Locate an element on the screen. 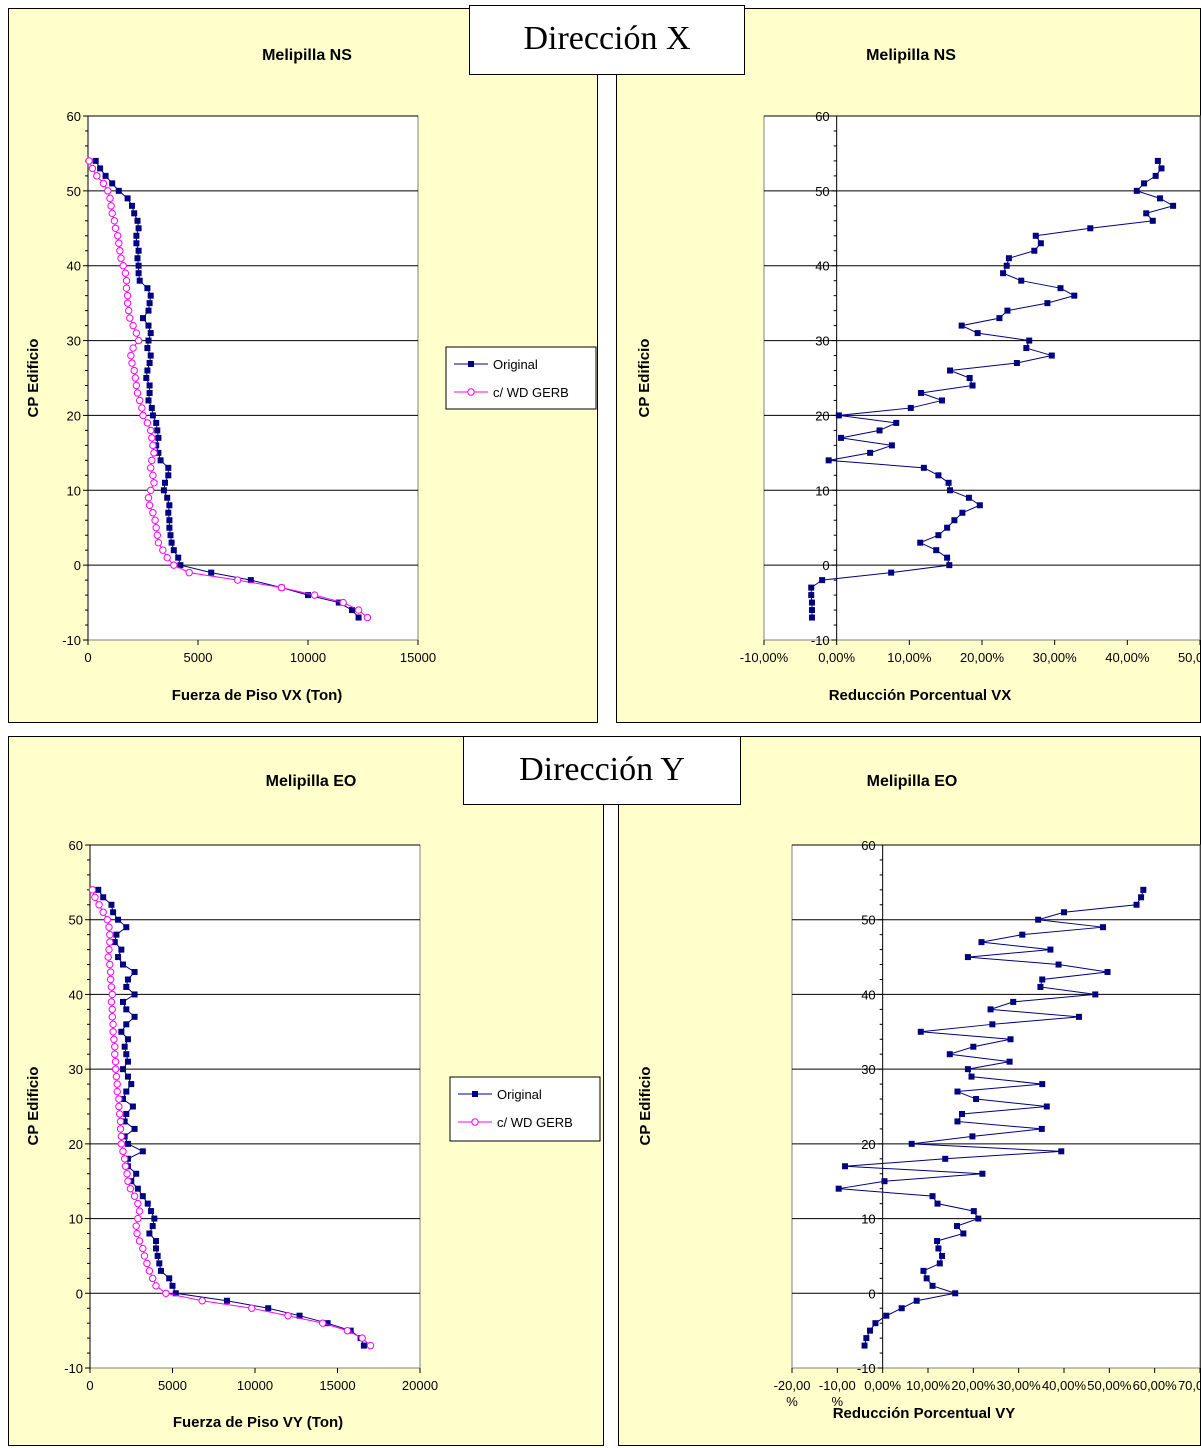  chart-title: Melipilla NS is located at coordinates (911, 55).